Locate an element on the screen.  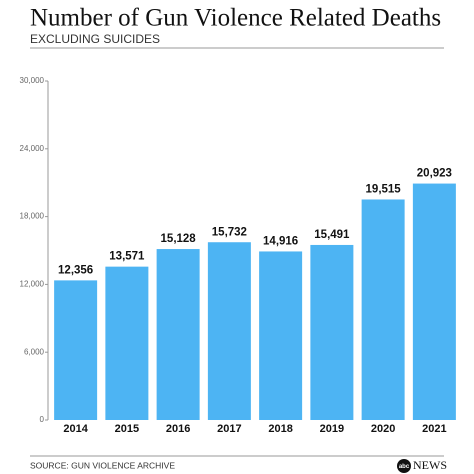
logo-circle is located at coordinates (404, 466).